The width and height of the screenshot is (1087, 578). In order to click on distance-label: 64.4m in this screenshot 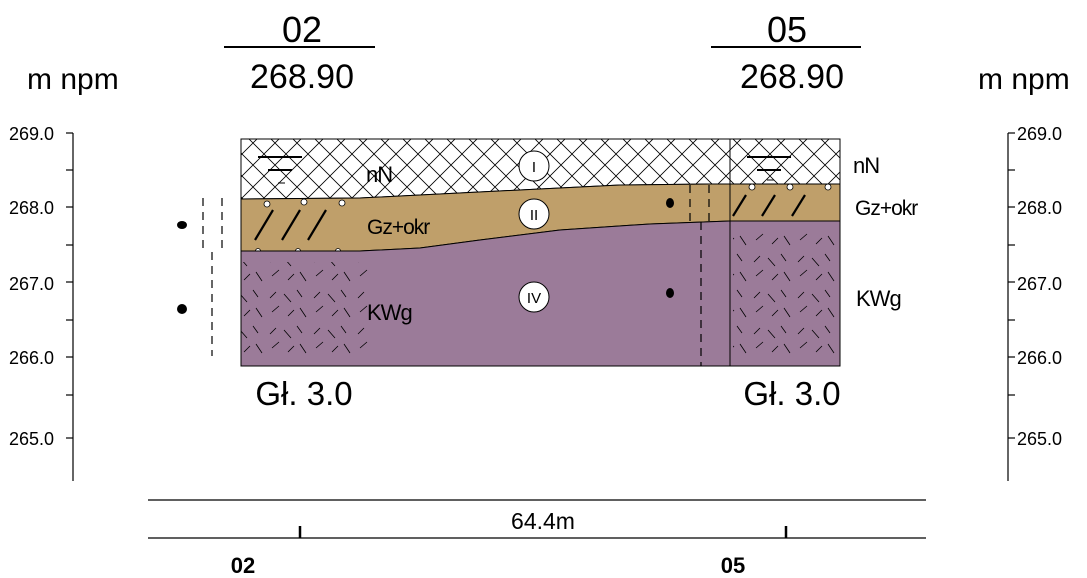, I will do `click(543, 521)`.